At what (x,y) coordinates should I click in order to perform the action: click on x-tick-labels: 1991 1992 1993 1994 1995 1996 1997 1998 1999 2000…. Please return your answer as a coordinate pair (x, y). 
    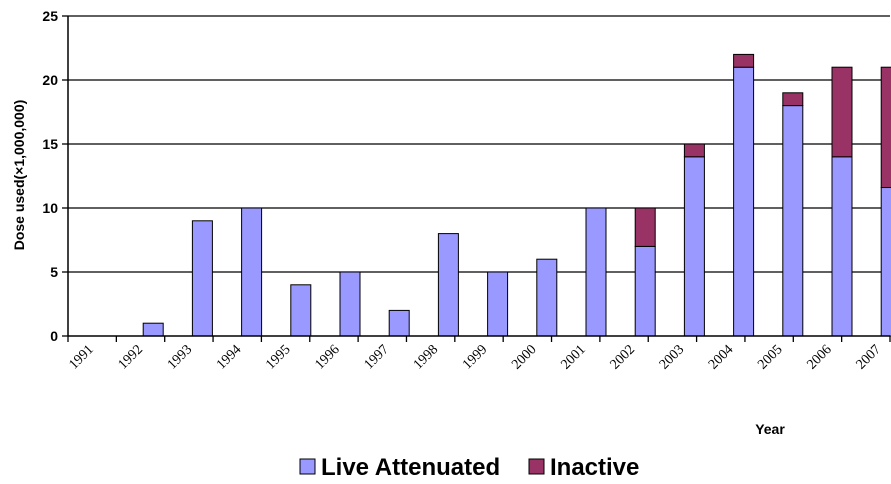
    Looking at the image, I should click on (475, 357).